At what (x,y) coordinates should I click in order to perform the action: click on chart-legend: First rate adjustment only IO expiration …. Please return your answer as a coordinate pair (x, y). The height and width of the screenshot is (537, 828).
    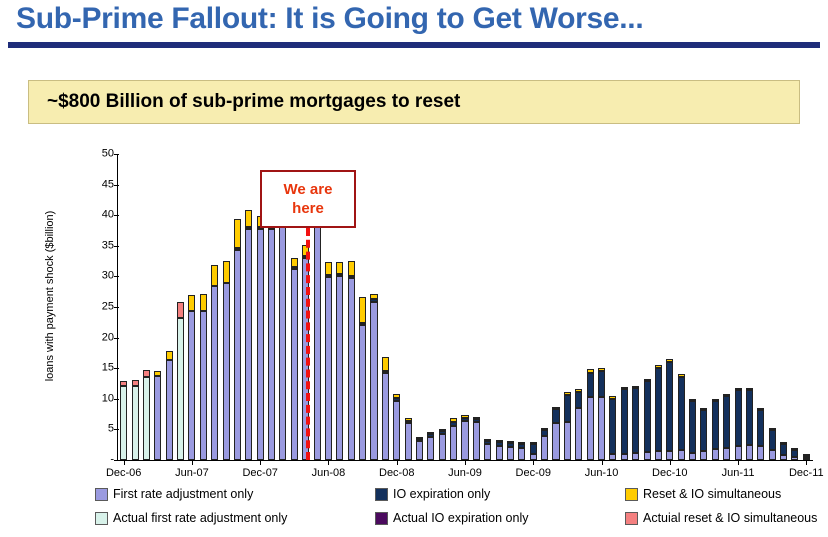
    Looking at the image, I should click on (414, 512).